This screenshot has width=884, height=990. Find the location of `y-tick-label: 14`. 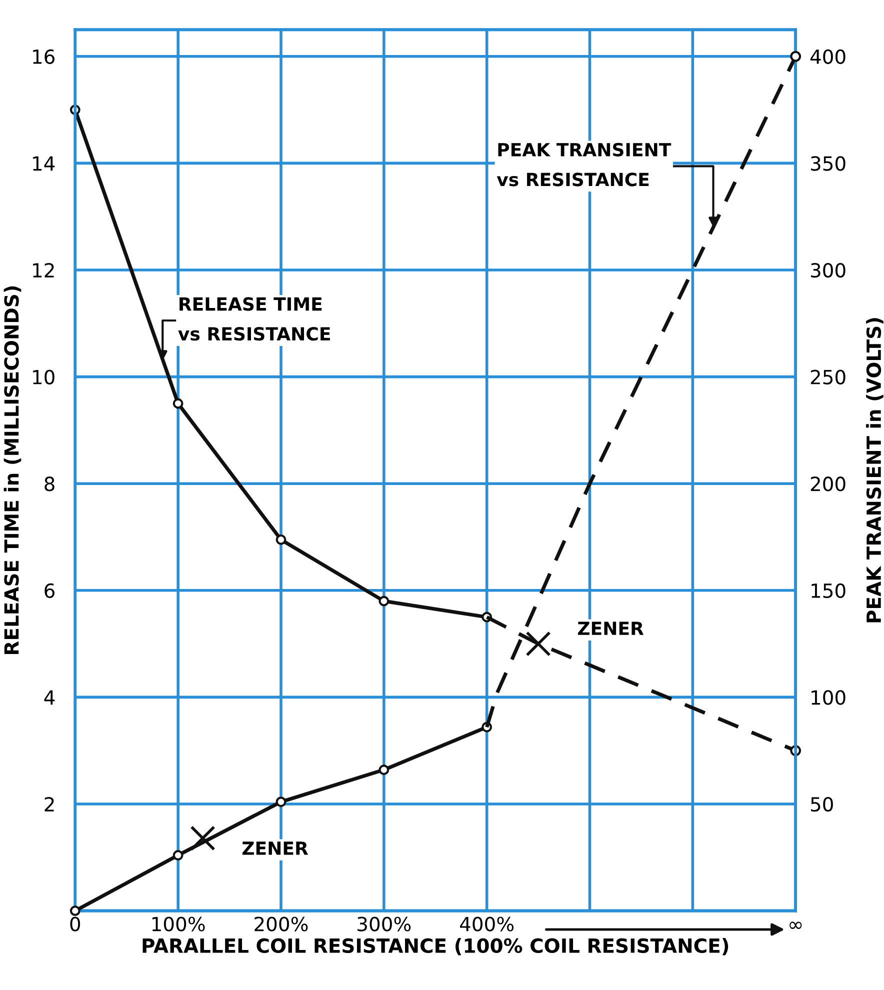

y-tick-label: 14 is located at coordinates (44, 163).